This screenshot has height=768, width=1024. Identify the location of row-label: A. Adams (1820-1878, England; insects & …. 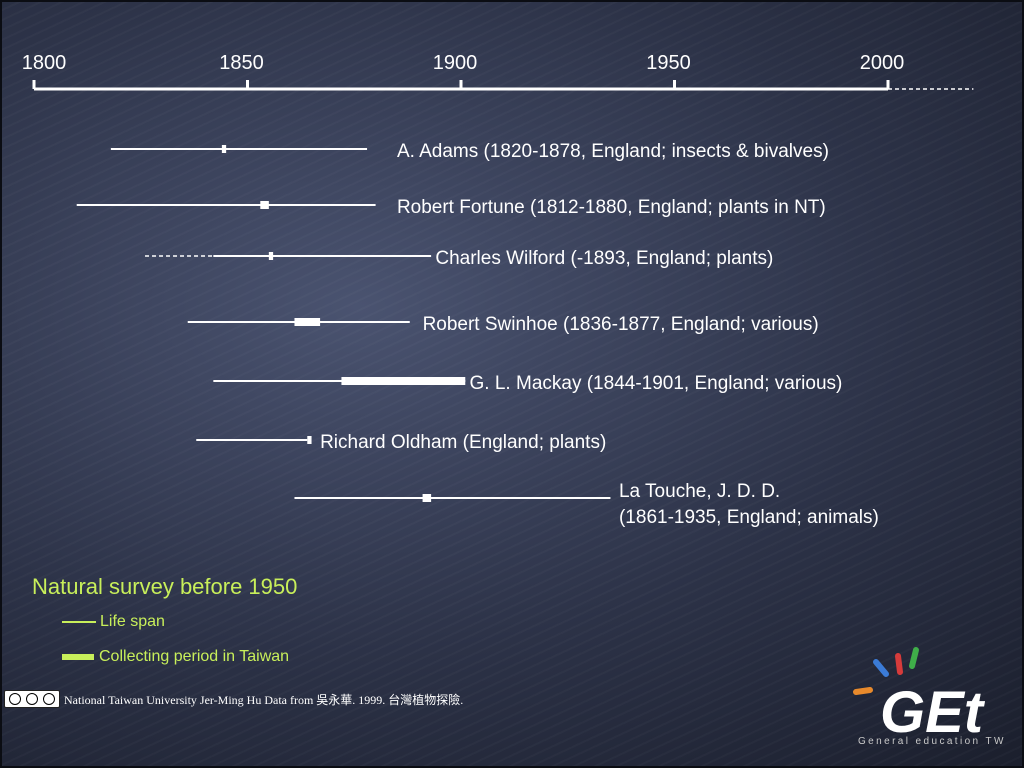
(613, 151).